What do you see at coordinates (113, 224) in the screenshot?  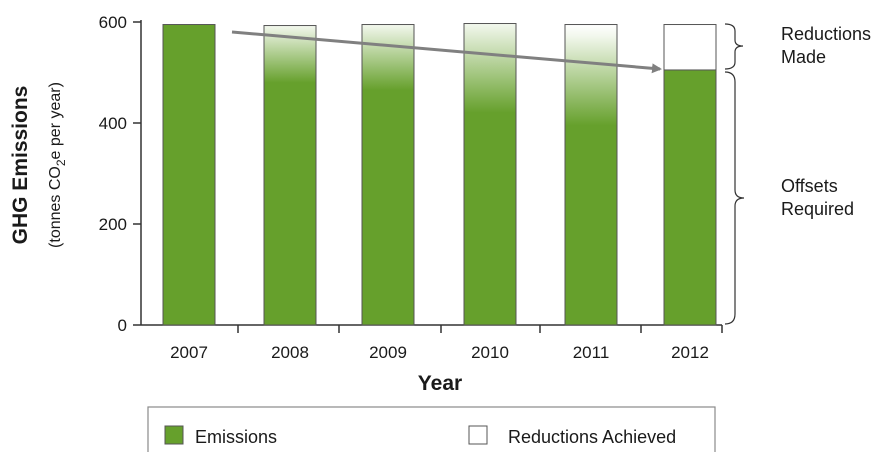 I see `y-tick-label: 200` at bounding box center [113, 224].